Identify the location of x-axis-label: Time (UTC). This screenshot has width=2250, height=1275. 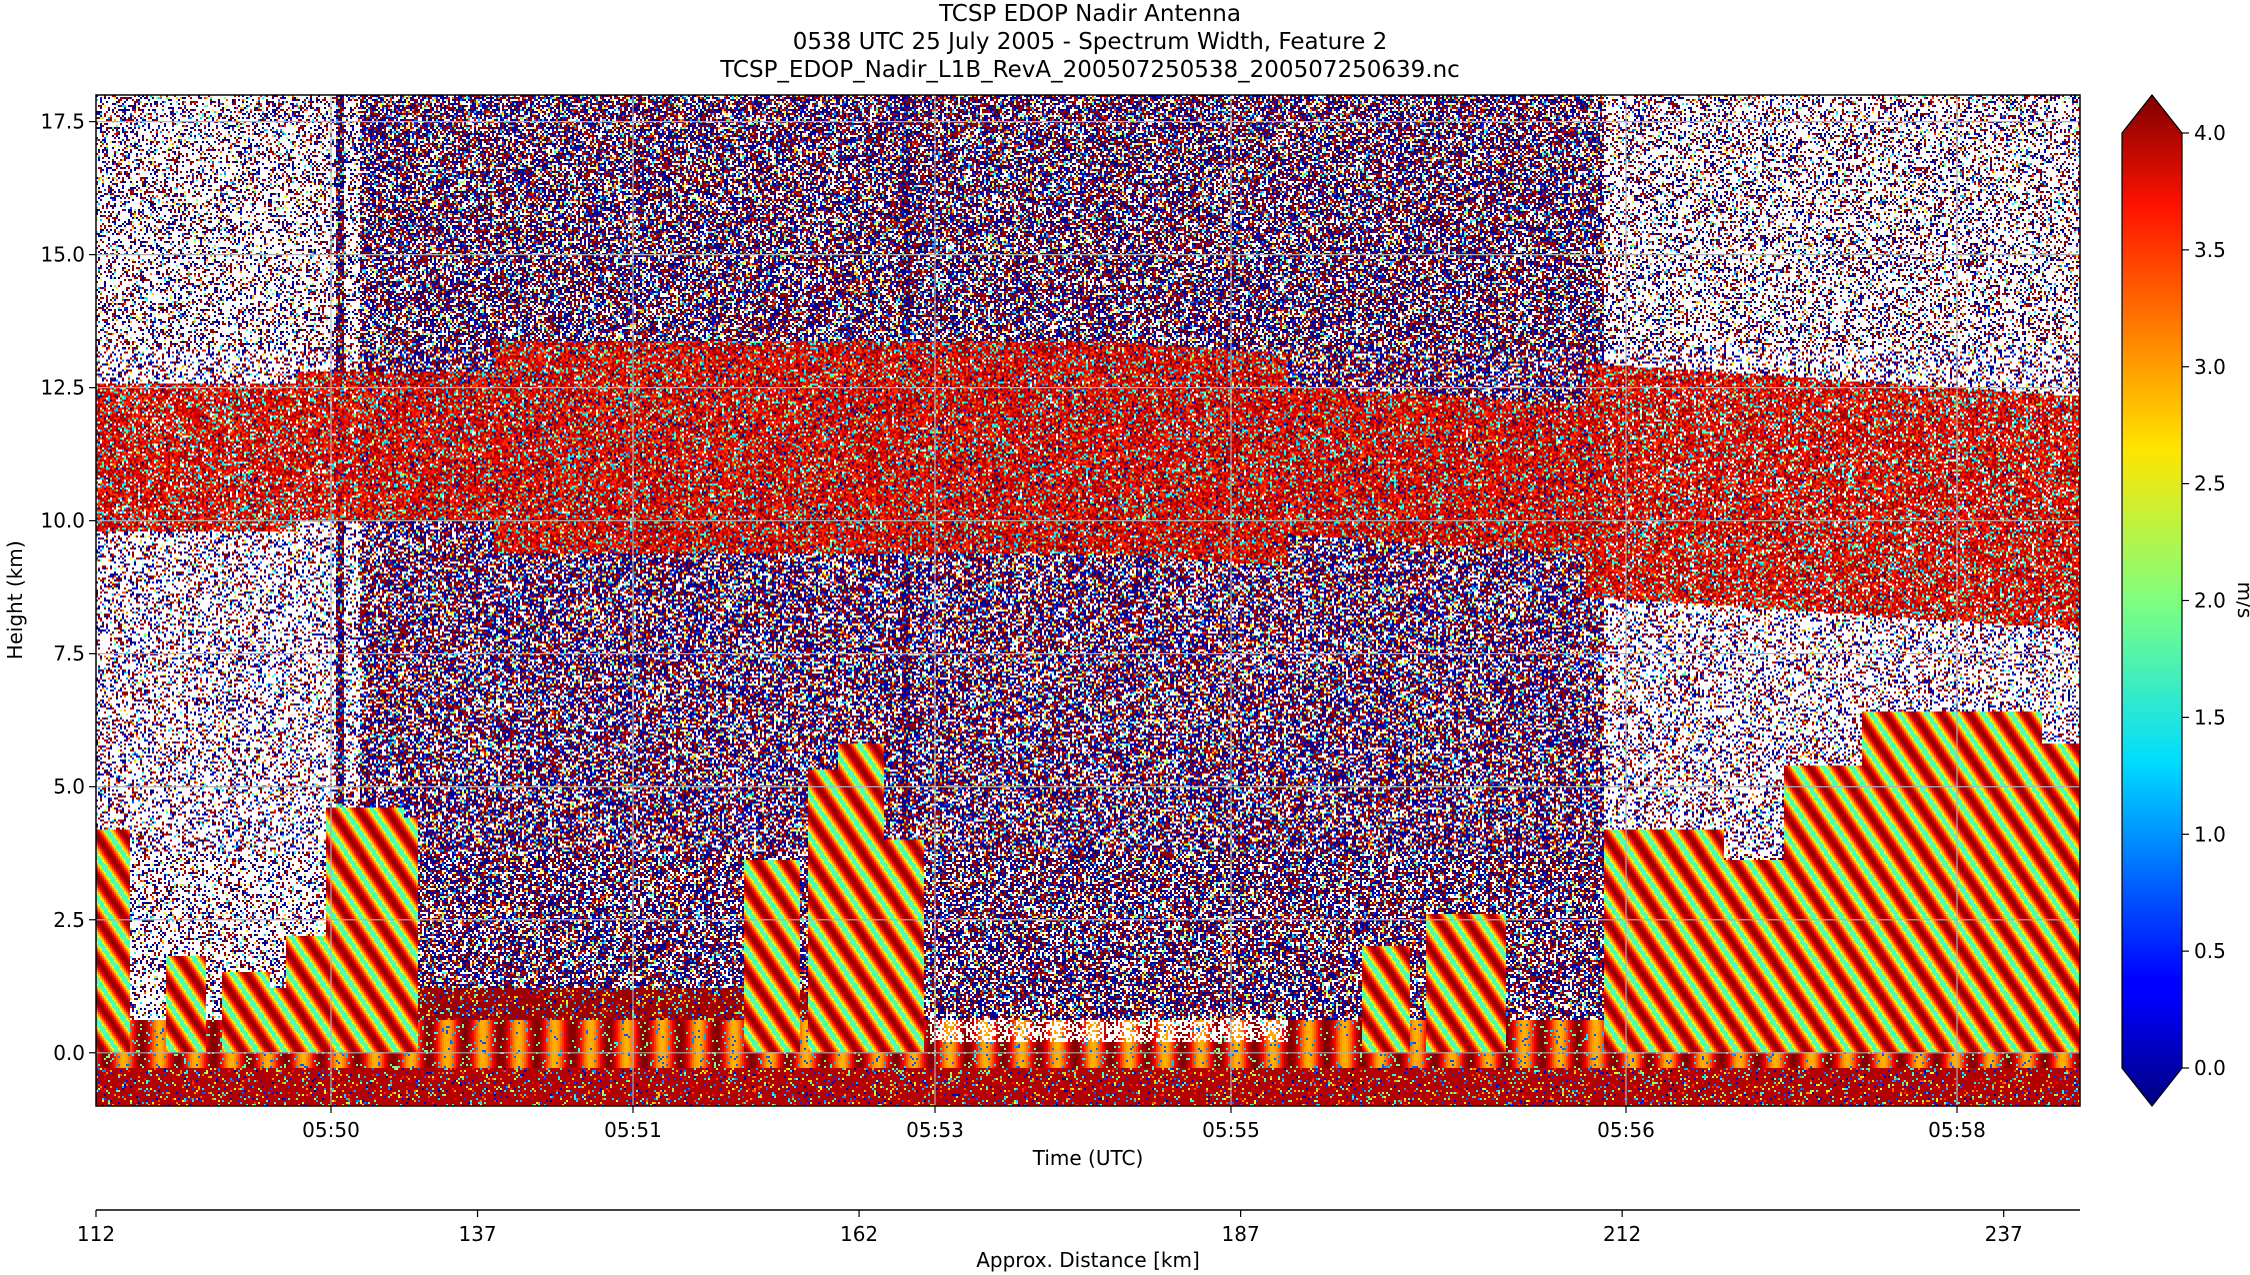
(1088, 1158).